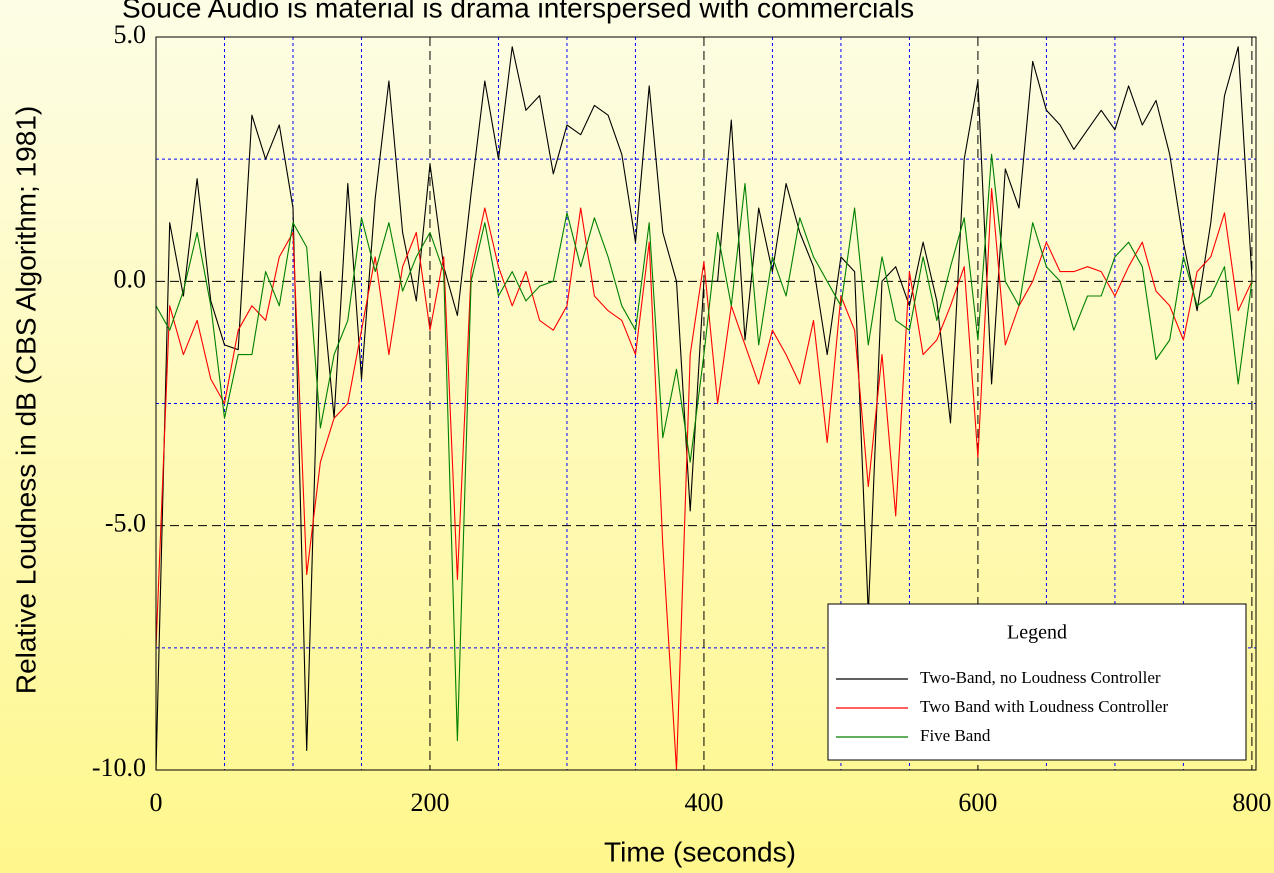  What do you see at coordinates (429, 802) in the screenshot?
I see `x-tick-label: 200` at bounding box center [429, 802].